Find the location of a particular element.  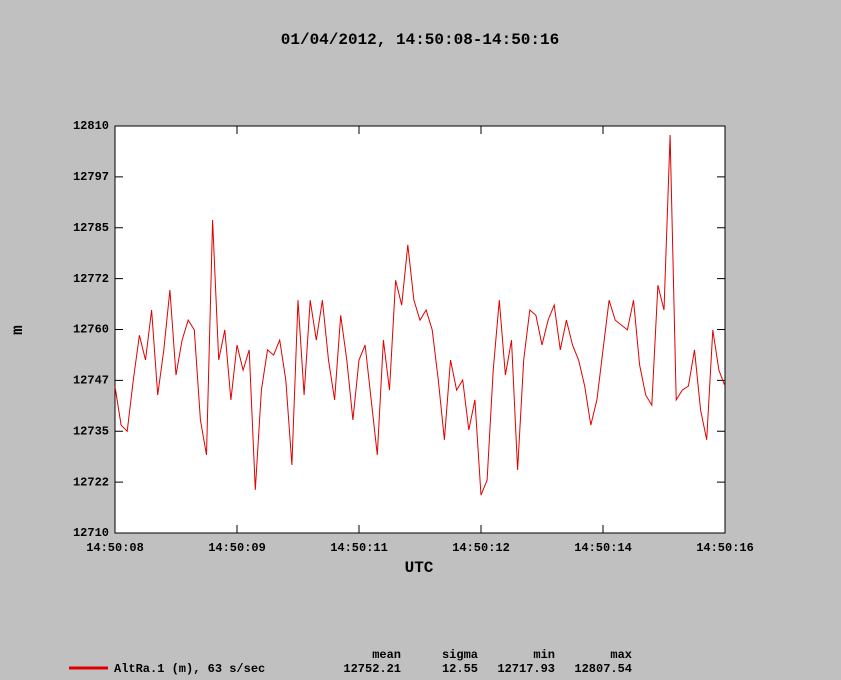

legend-label: AltRa.1 (m), 63 s/sec is located at coordinates (189, 669).